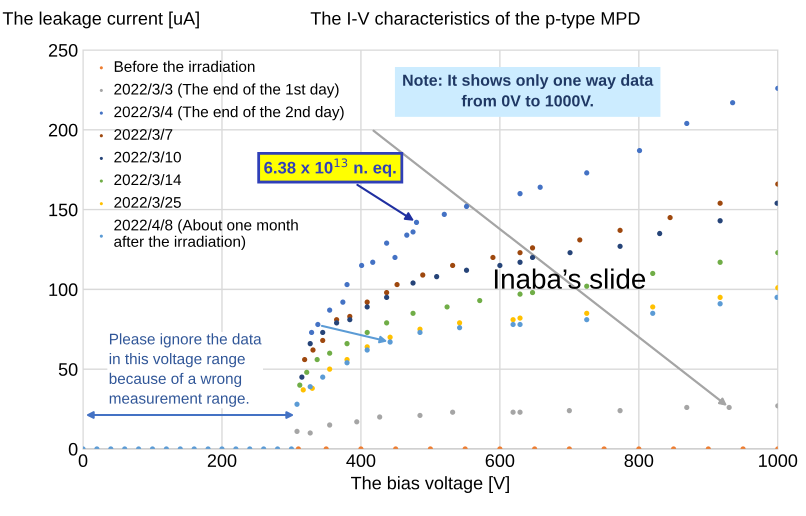  I want to click on legend-label: 2022/3/7, so click(143, 134).